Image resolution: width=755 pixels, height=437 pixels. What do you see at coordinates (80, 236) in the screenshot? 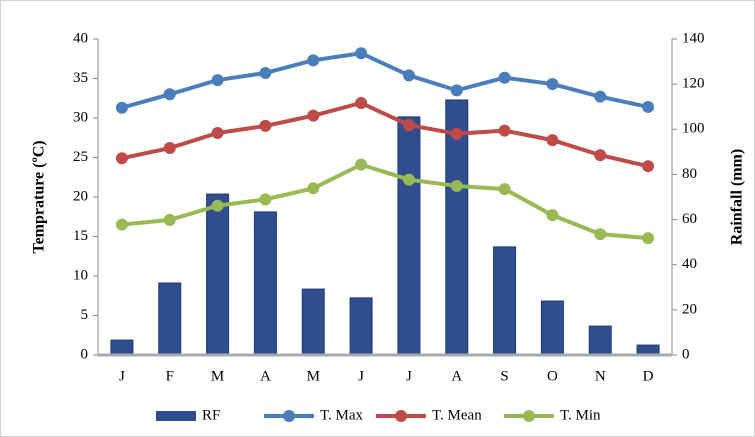
I see `y-tick-label: 15` at bounding box center [80, 236].